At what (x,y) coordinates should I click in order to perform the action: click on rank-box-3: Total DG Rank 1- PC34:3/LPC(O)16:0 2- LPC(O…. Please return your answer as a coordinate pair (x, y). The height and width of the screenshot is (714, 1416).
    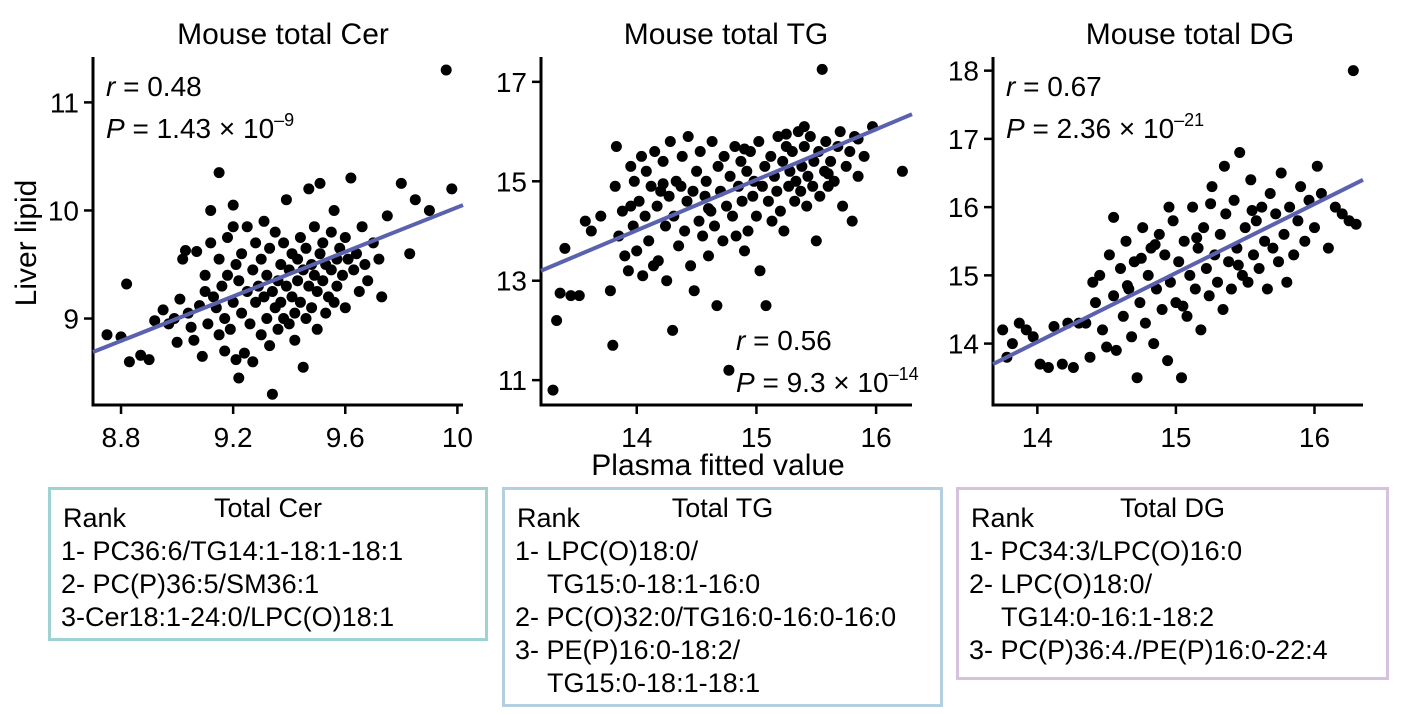
    Looking at the image, I should click on (1172, 583).